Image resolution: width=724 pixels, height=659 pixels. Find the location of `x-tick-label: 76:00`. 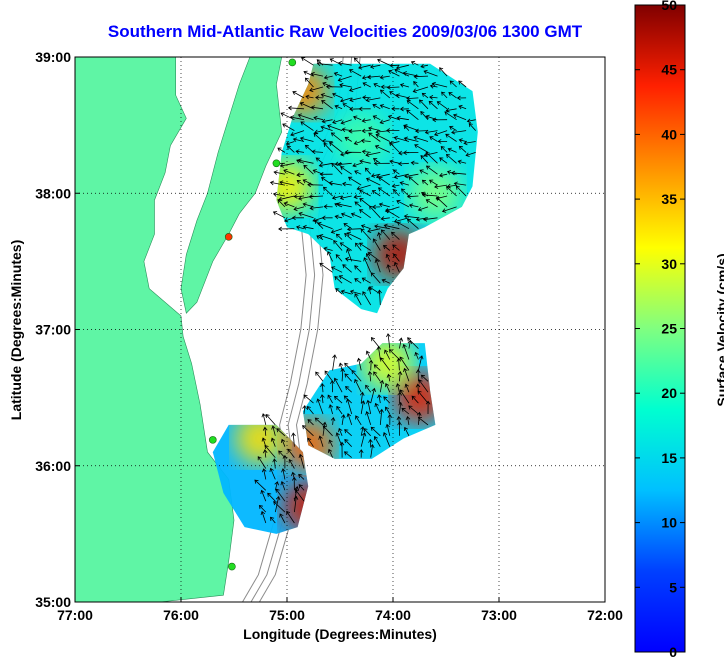

x-tick-label: 76:00 is located at coordinates (181, 615).